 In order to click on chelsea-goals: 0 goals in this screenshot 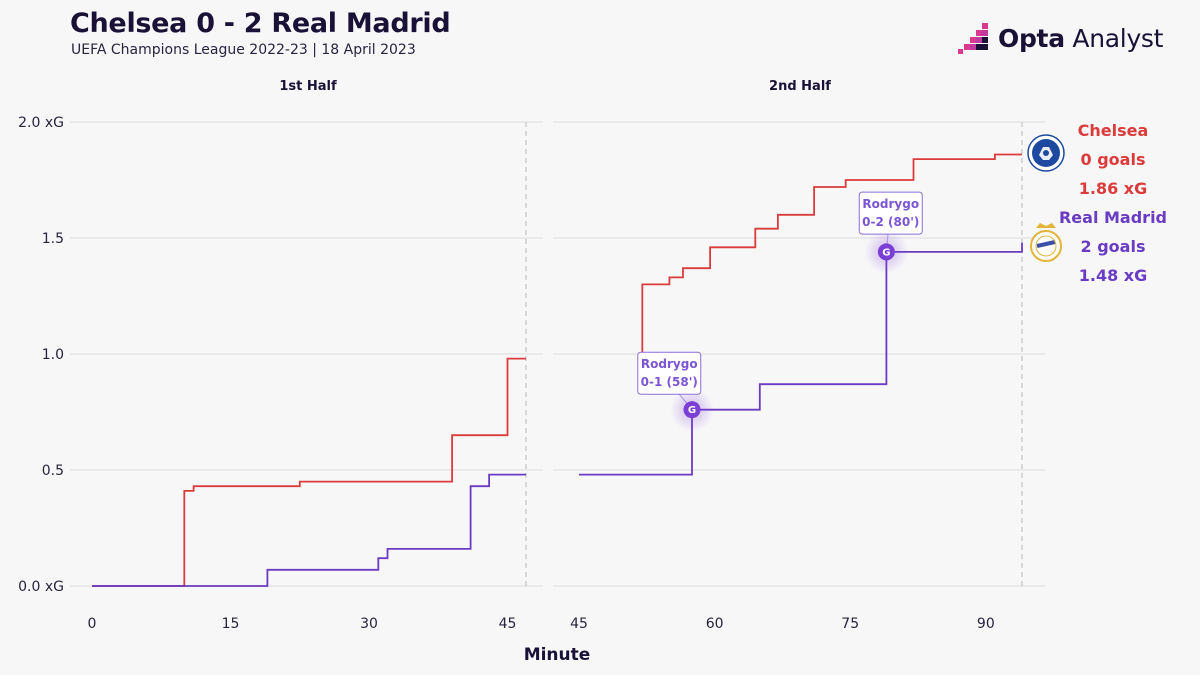, I will do `click(1113, 159)`.